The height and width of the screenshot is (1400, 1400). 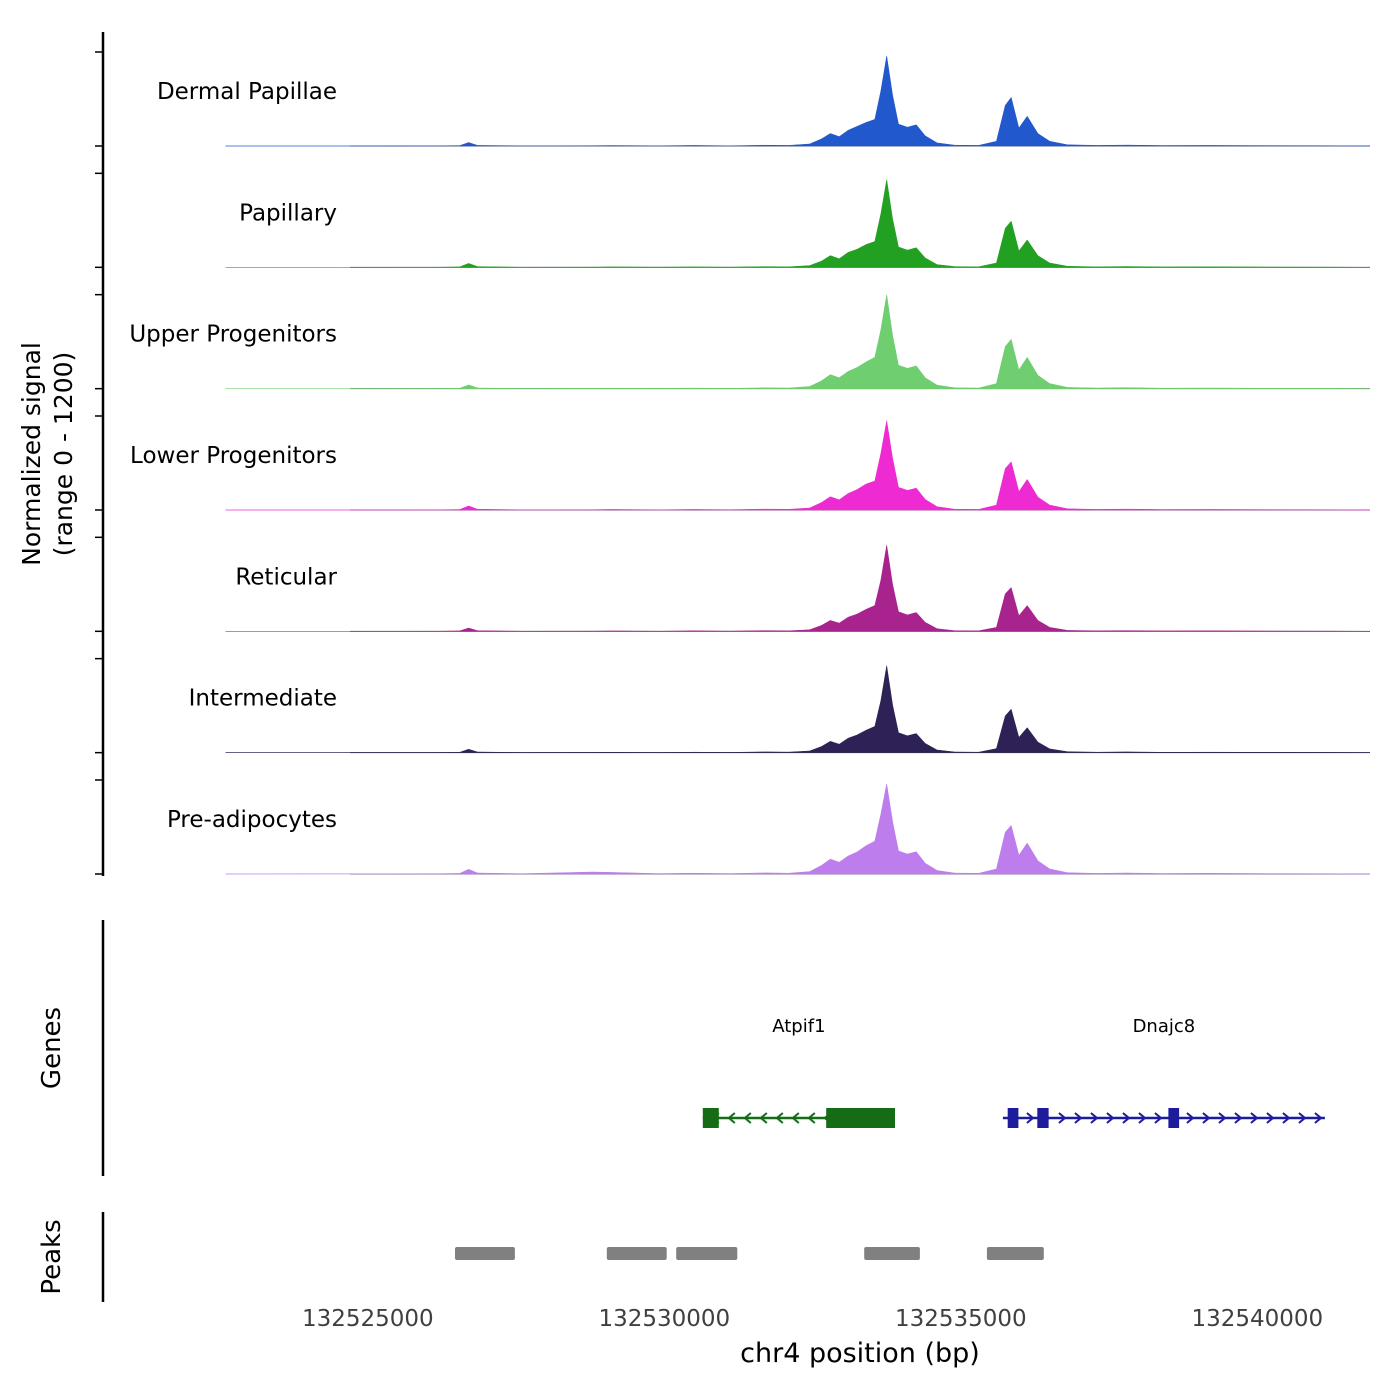 I want to click on track-label-reticular: Reticular, so click(x=286, y=577).